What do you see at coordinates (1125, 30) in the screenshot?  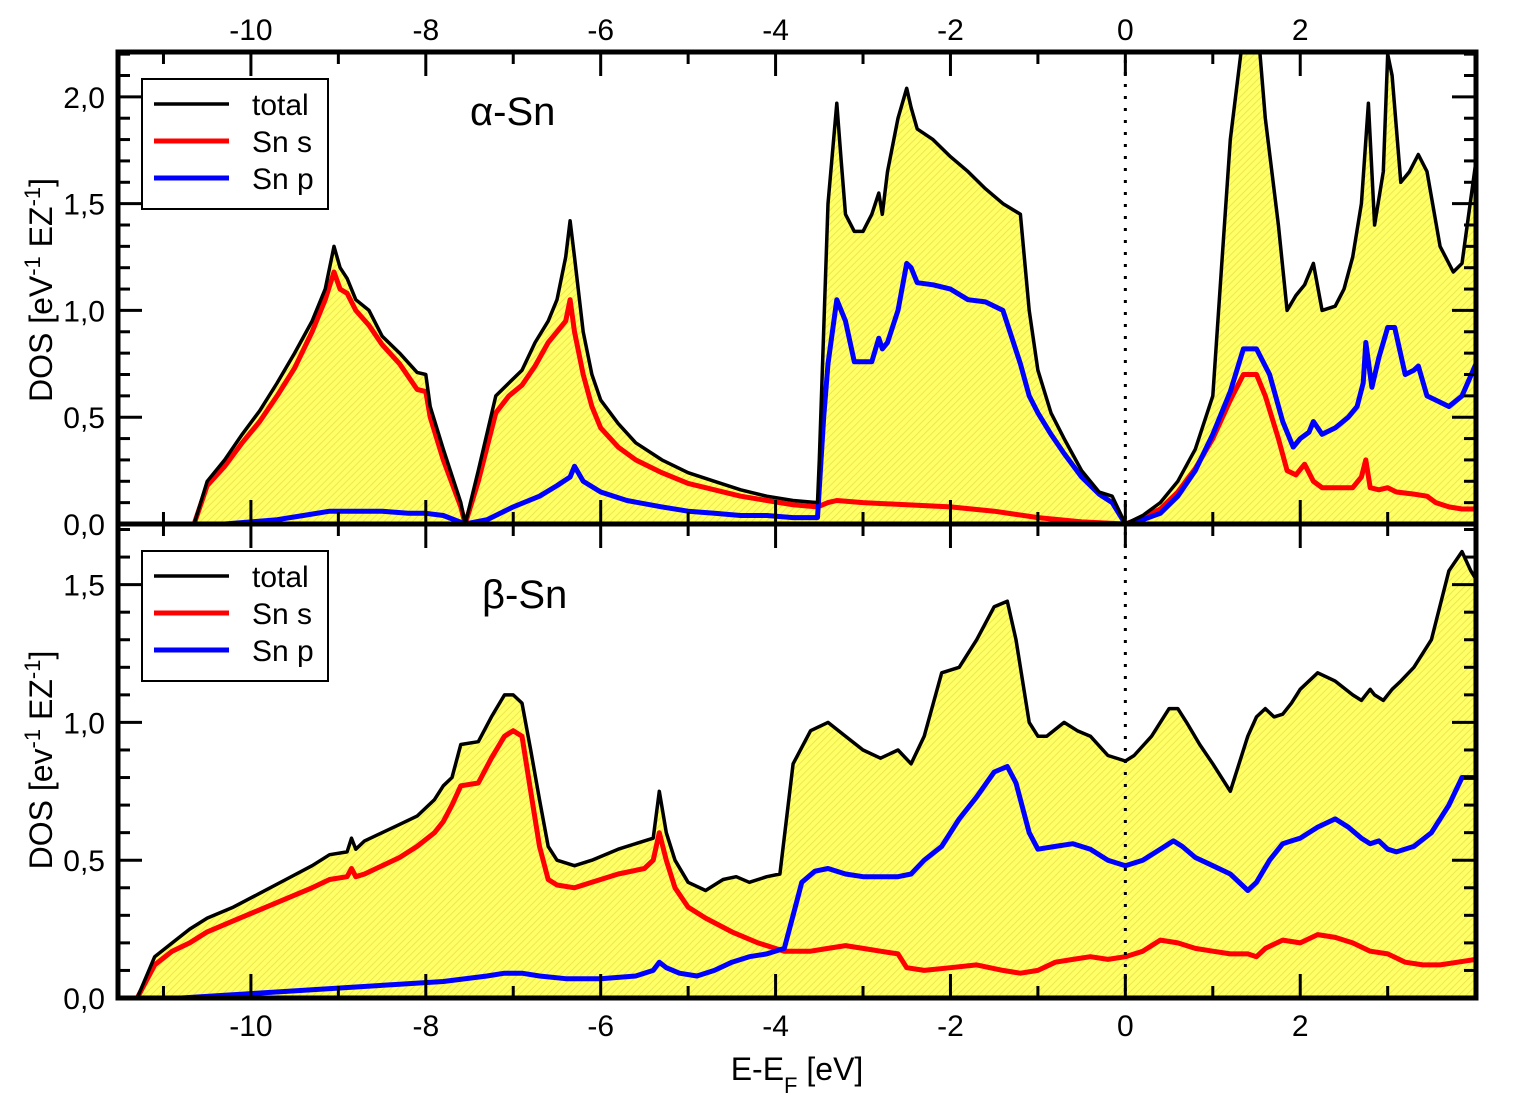 I see `x-tick-label-top: 0` at bounding box center [1125, 30].